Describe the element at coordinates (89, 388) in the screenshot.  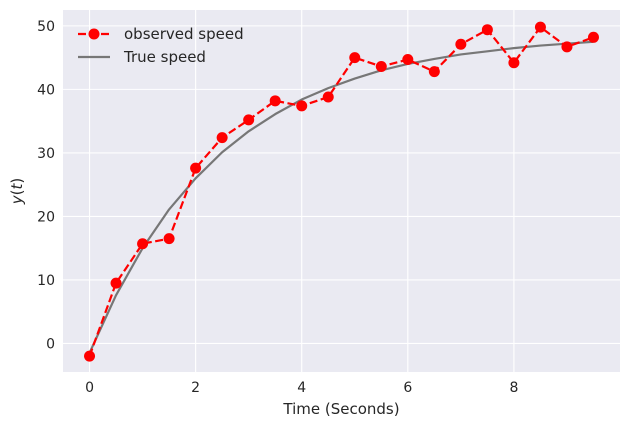
I see `x-tick-label: 0` at that location.